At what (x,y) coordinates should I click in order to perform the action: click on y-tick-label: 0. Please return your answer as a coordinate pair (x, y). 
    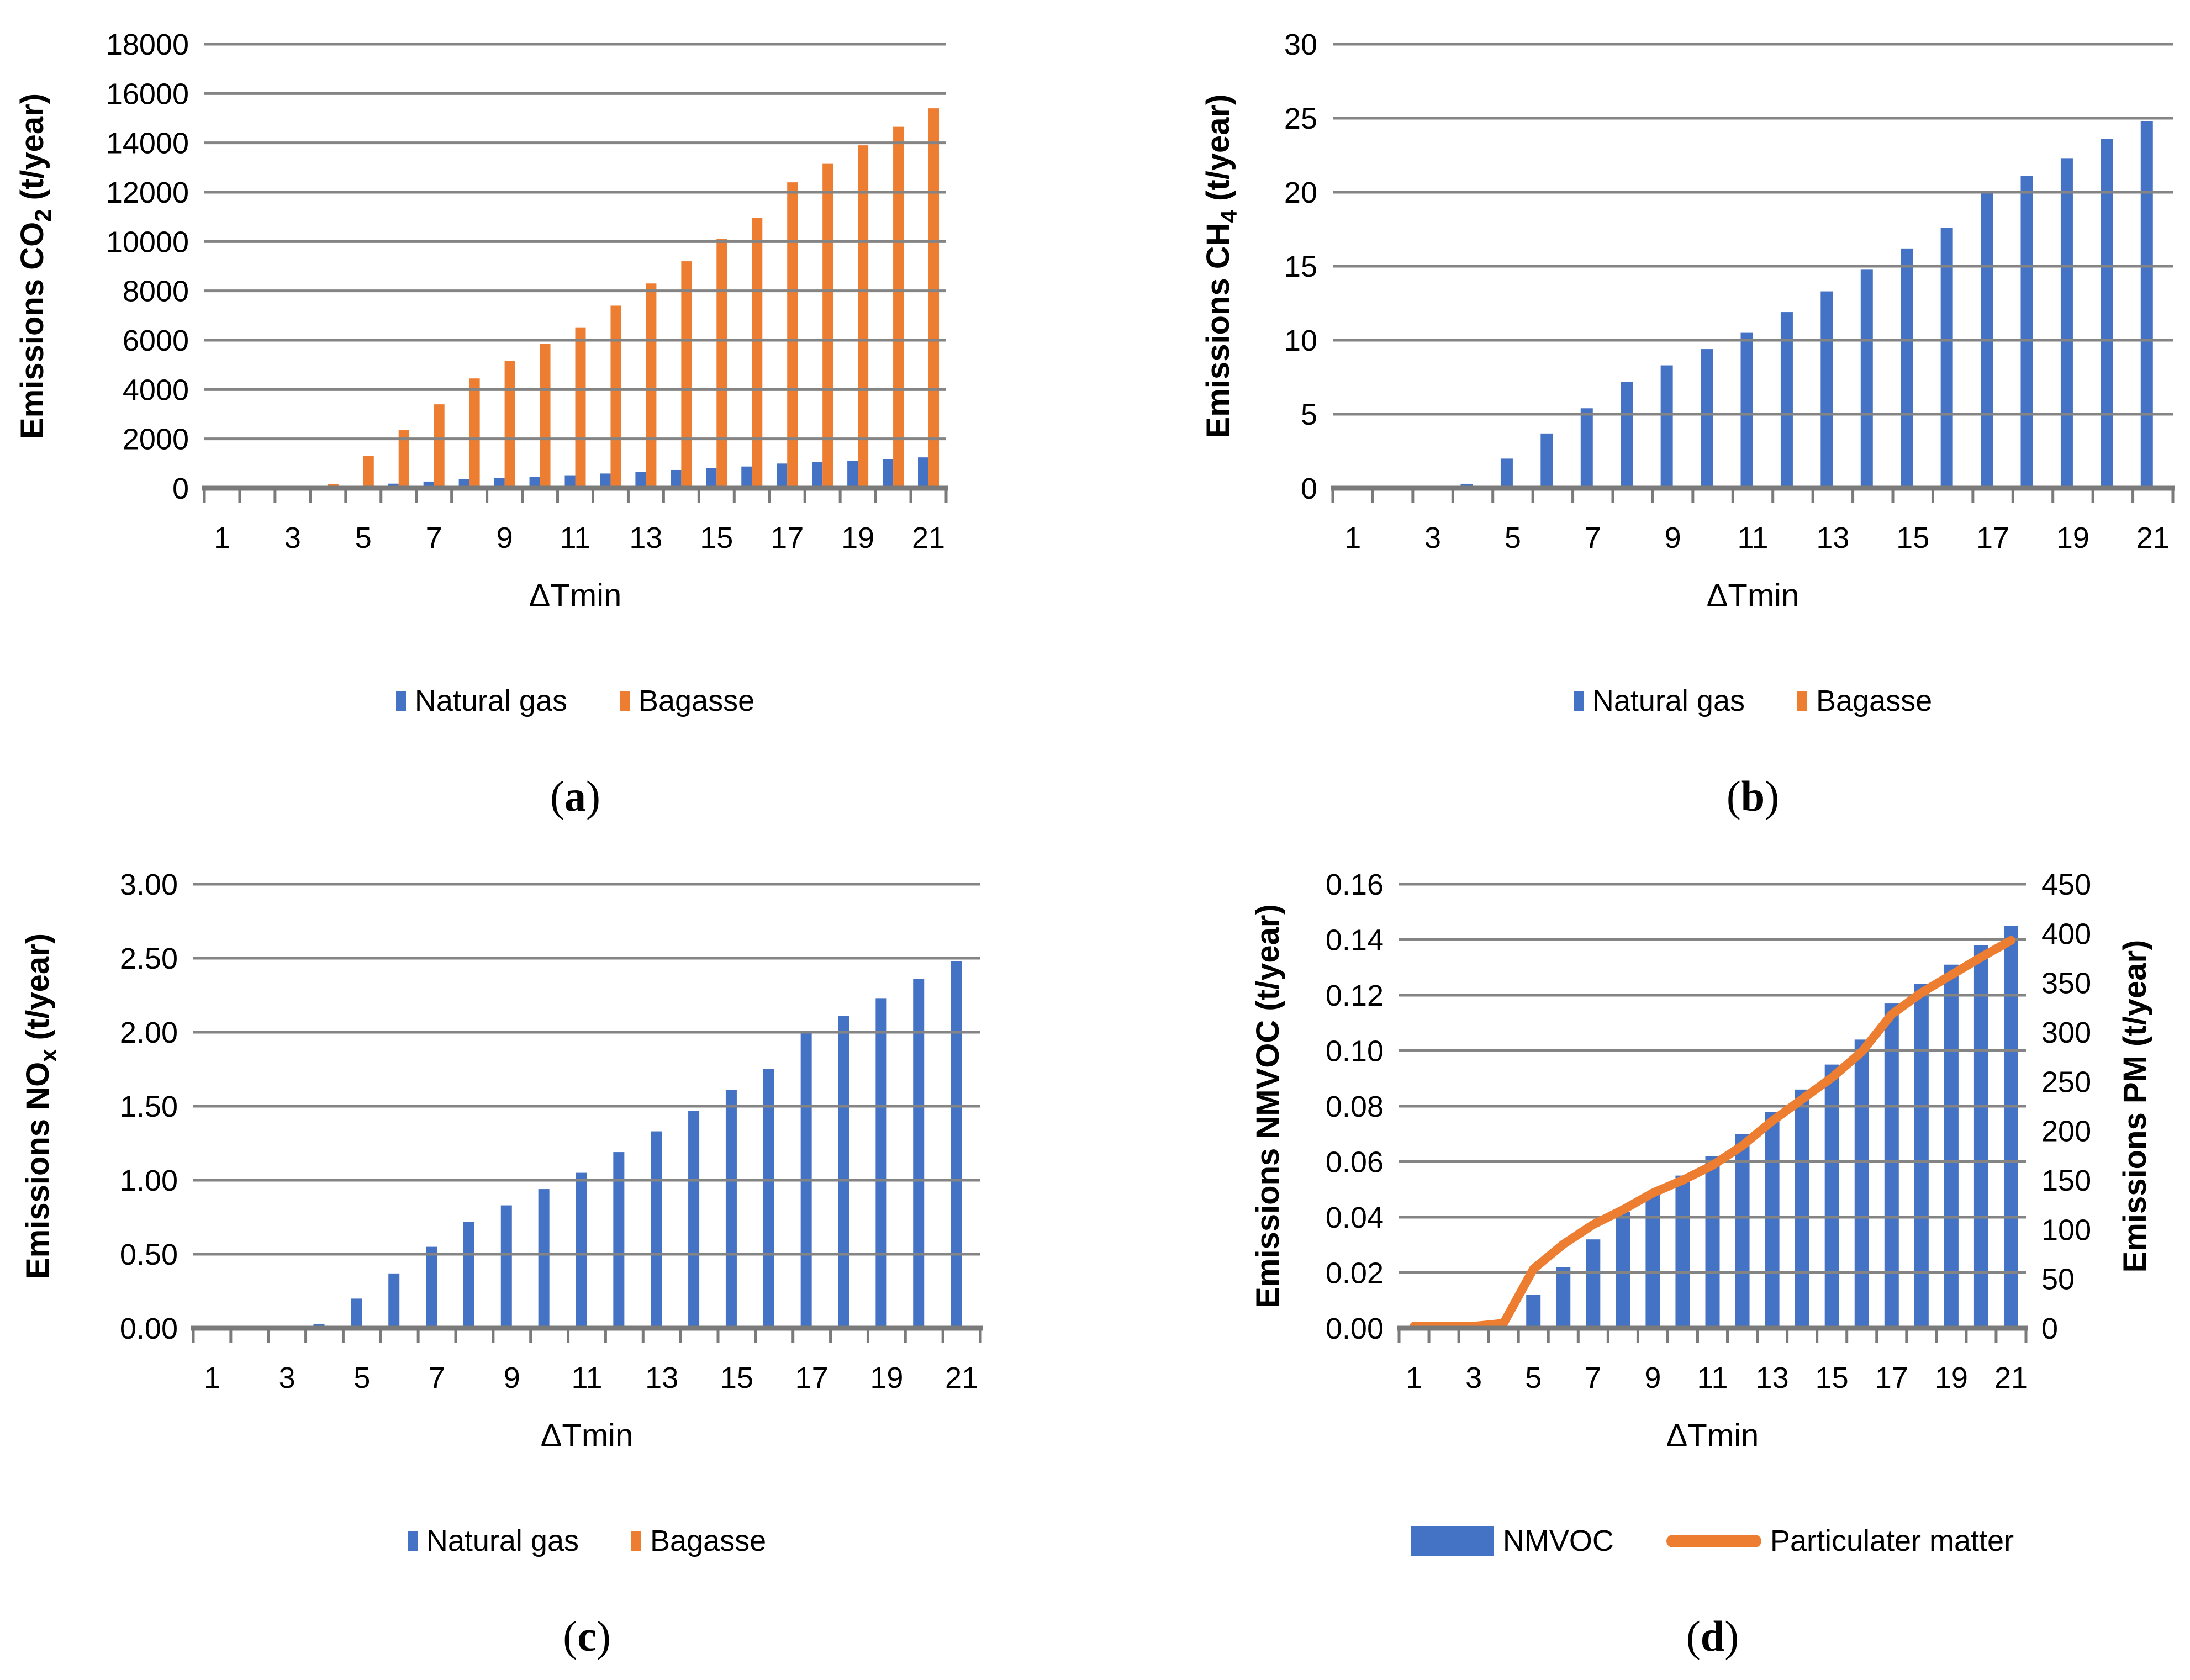
    Looking at the image, I should click on (1309, 488).